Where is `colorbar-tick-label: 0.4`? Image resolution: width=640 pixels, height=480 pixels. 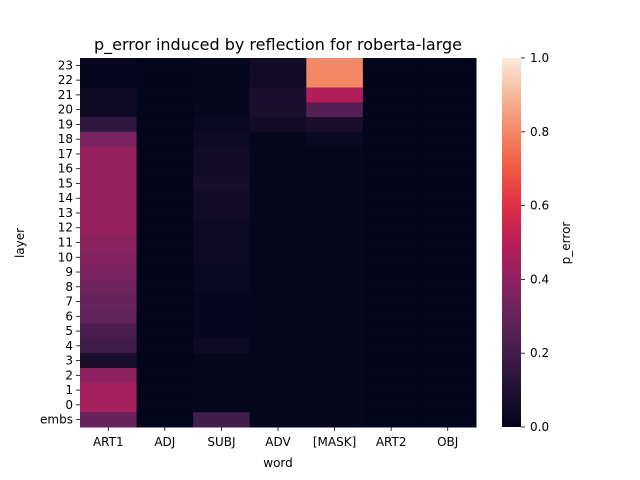
colorbar-tick-label: 0.4 is located at coordinates (539, 279).